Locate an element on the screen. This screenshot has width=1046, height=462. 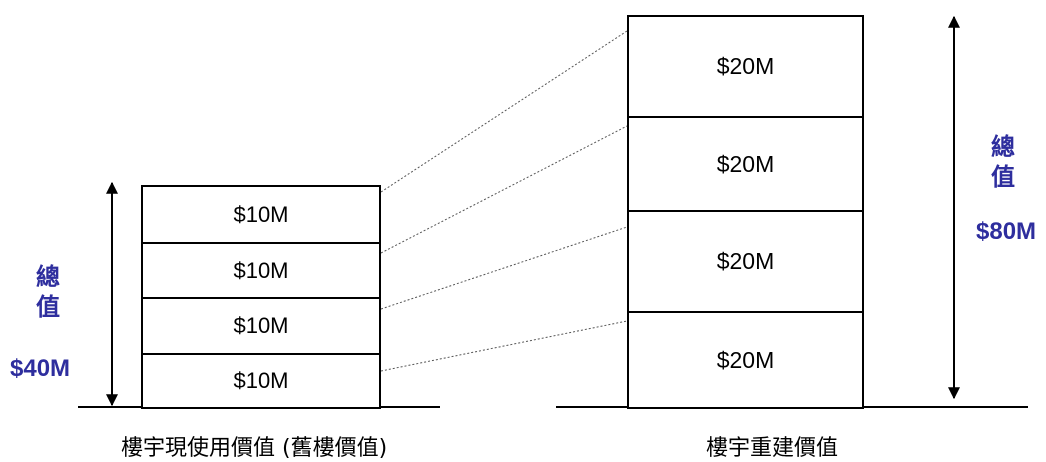
rebuilt-total-label: 總值 is located at coordinates (1003, 162).